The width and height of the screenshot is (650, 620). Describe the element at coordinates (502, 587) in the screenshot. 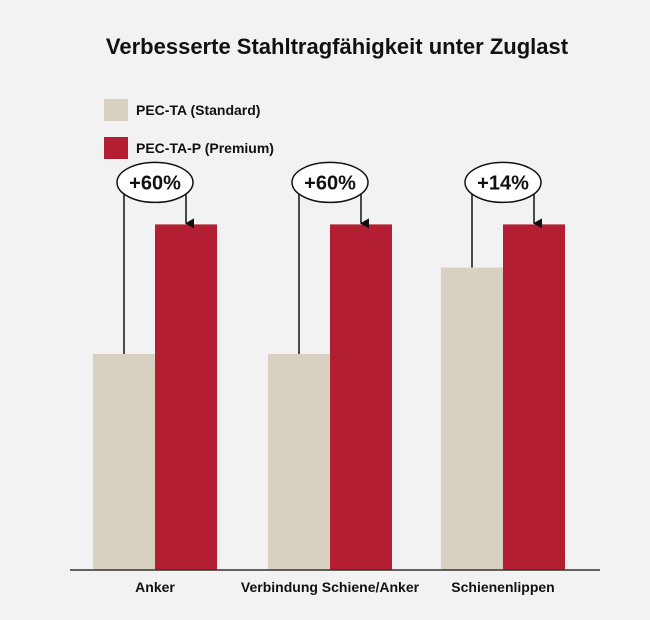

I see `category-label: Schienenlippen` at that location.